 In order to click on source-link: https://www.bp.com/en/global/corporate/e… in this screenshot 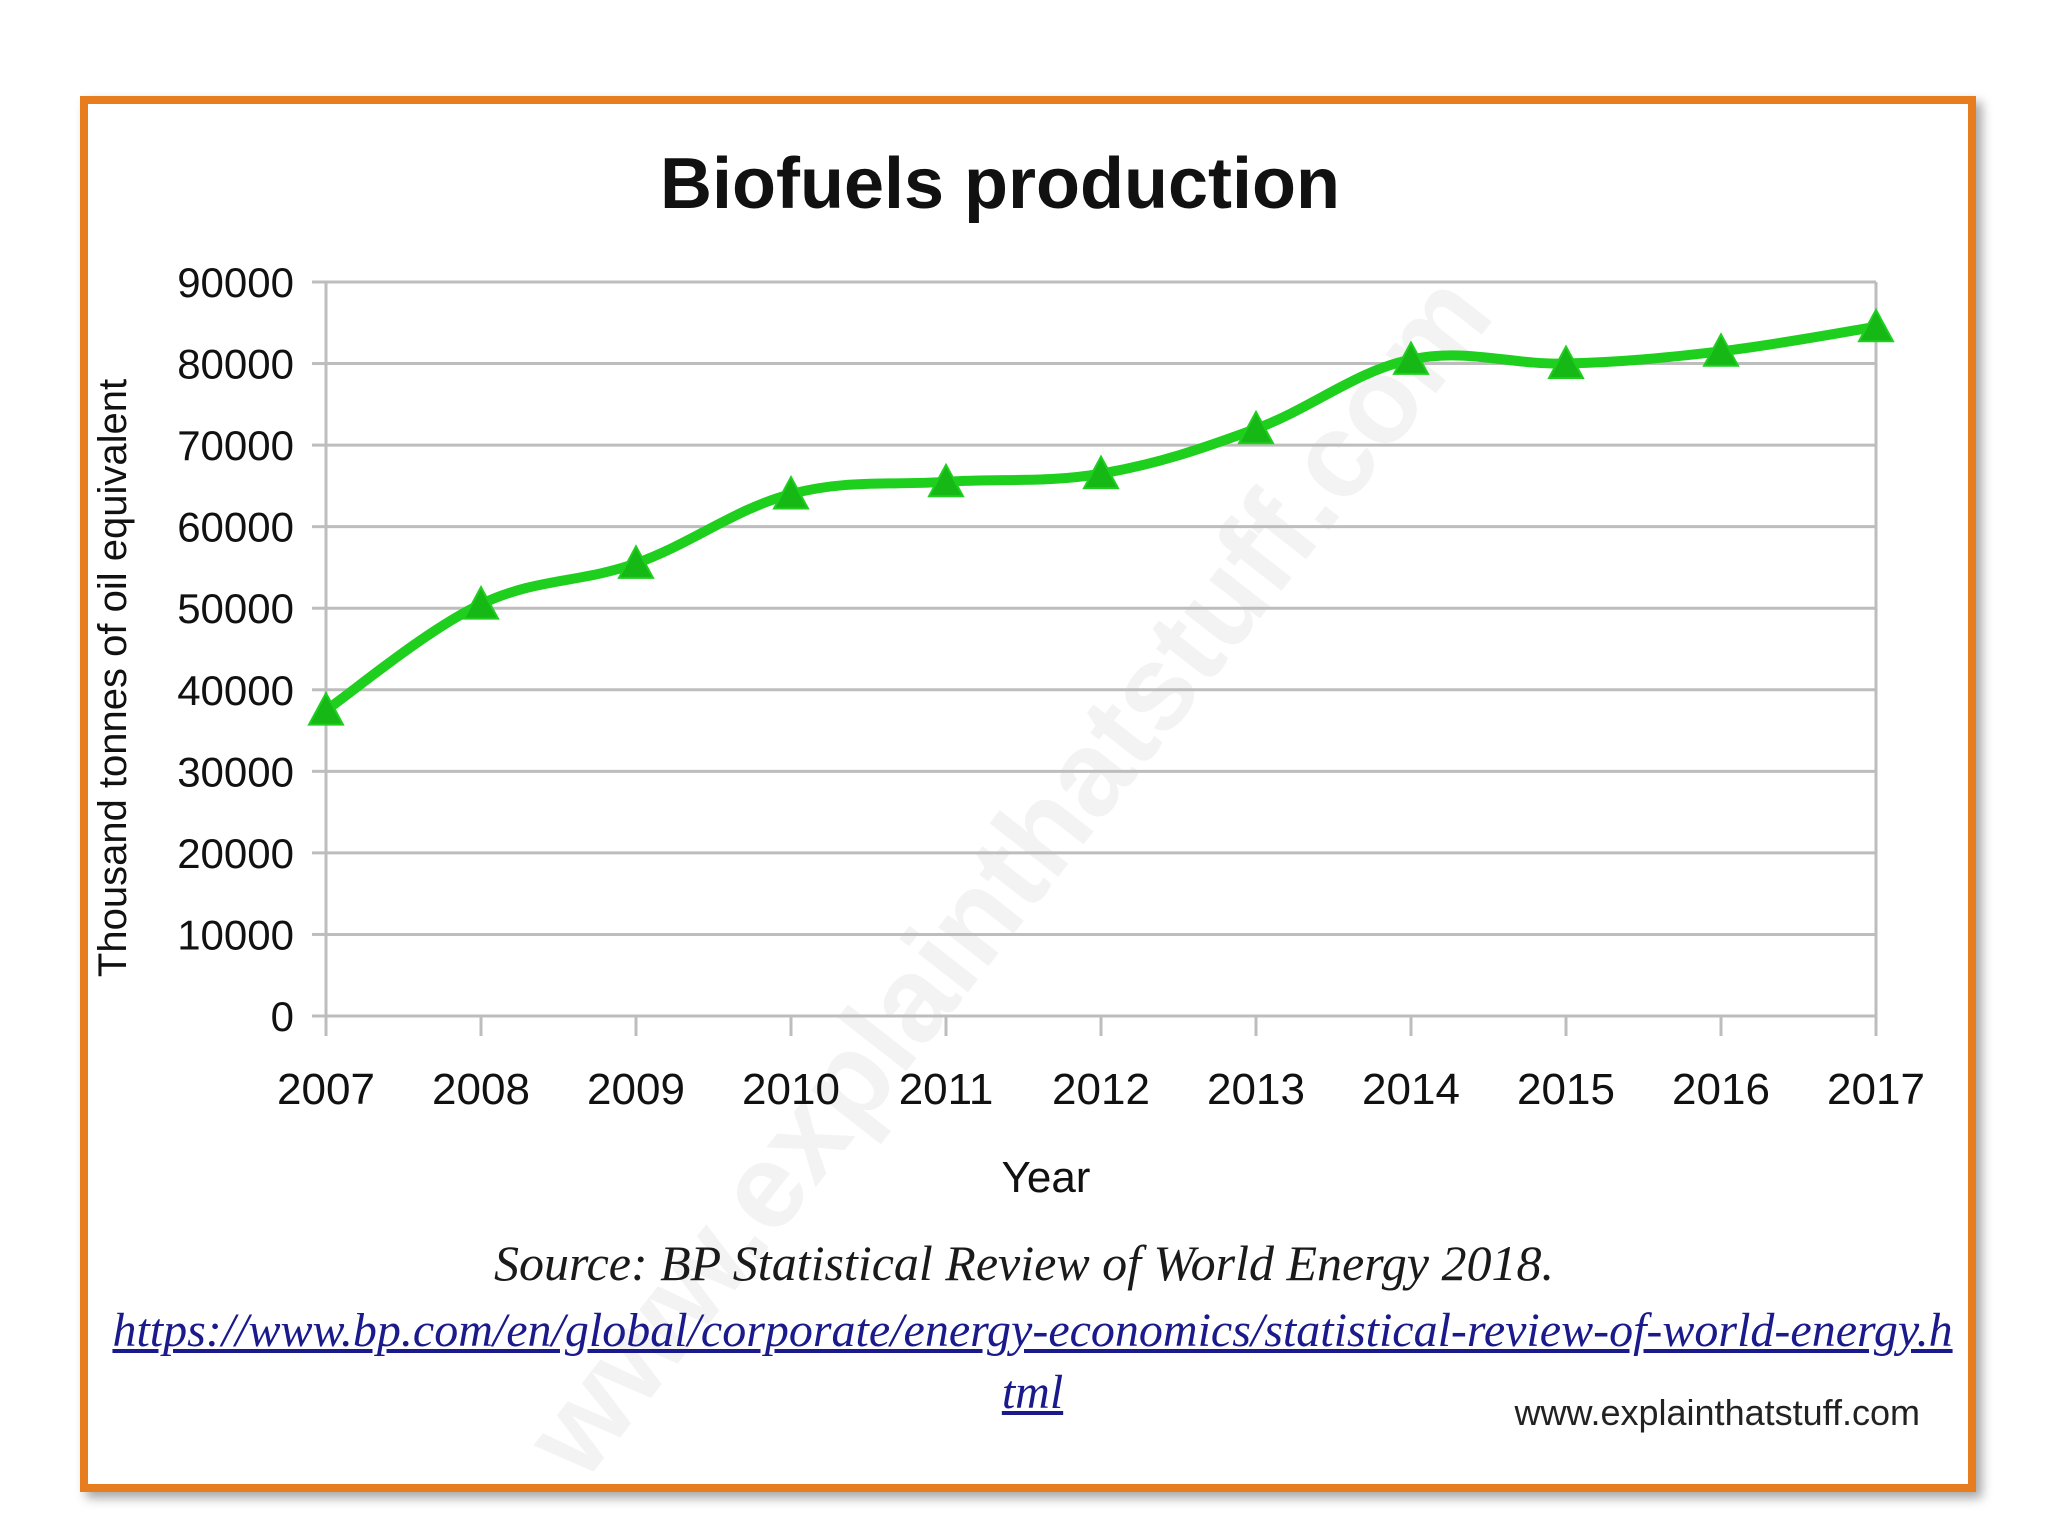, I will do `click(1032, 1361)`.